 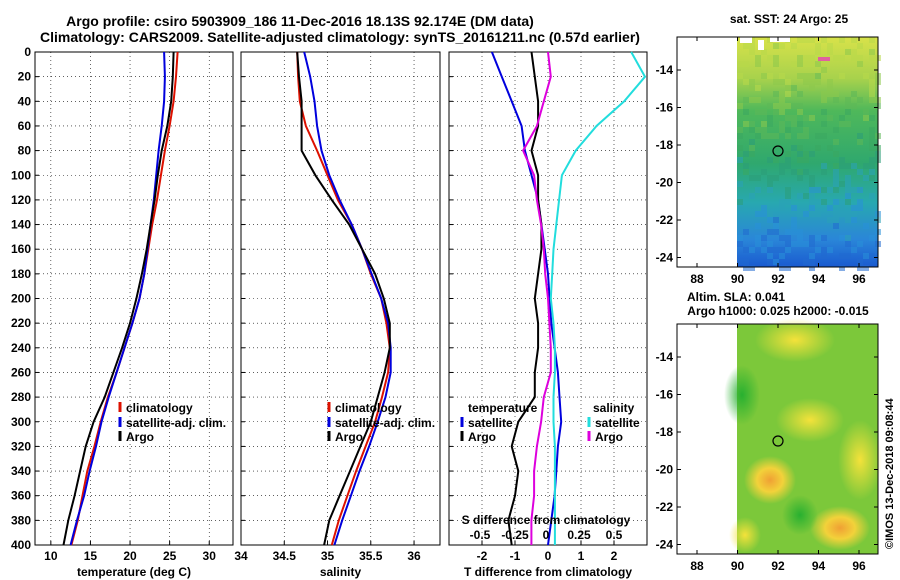 I want to click on land-mask, so click(x=780, y=39).